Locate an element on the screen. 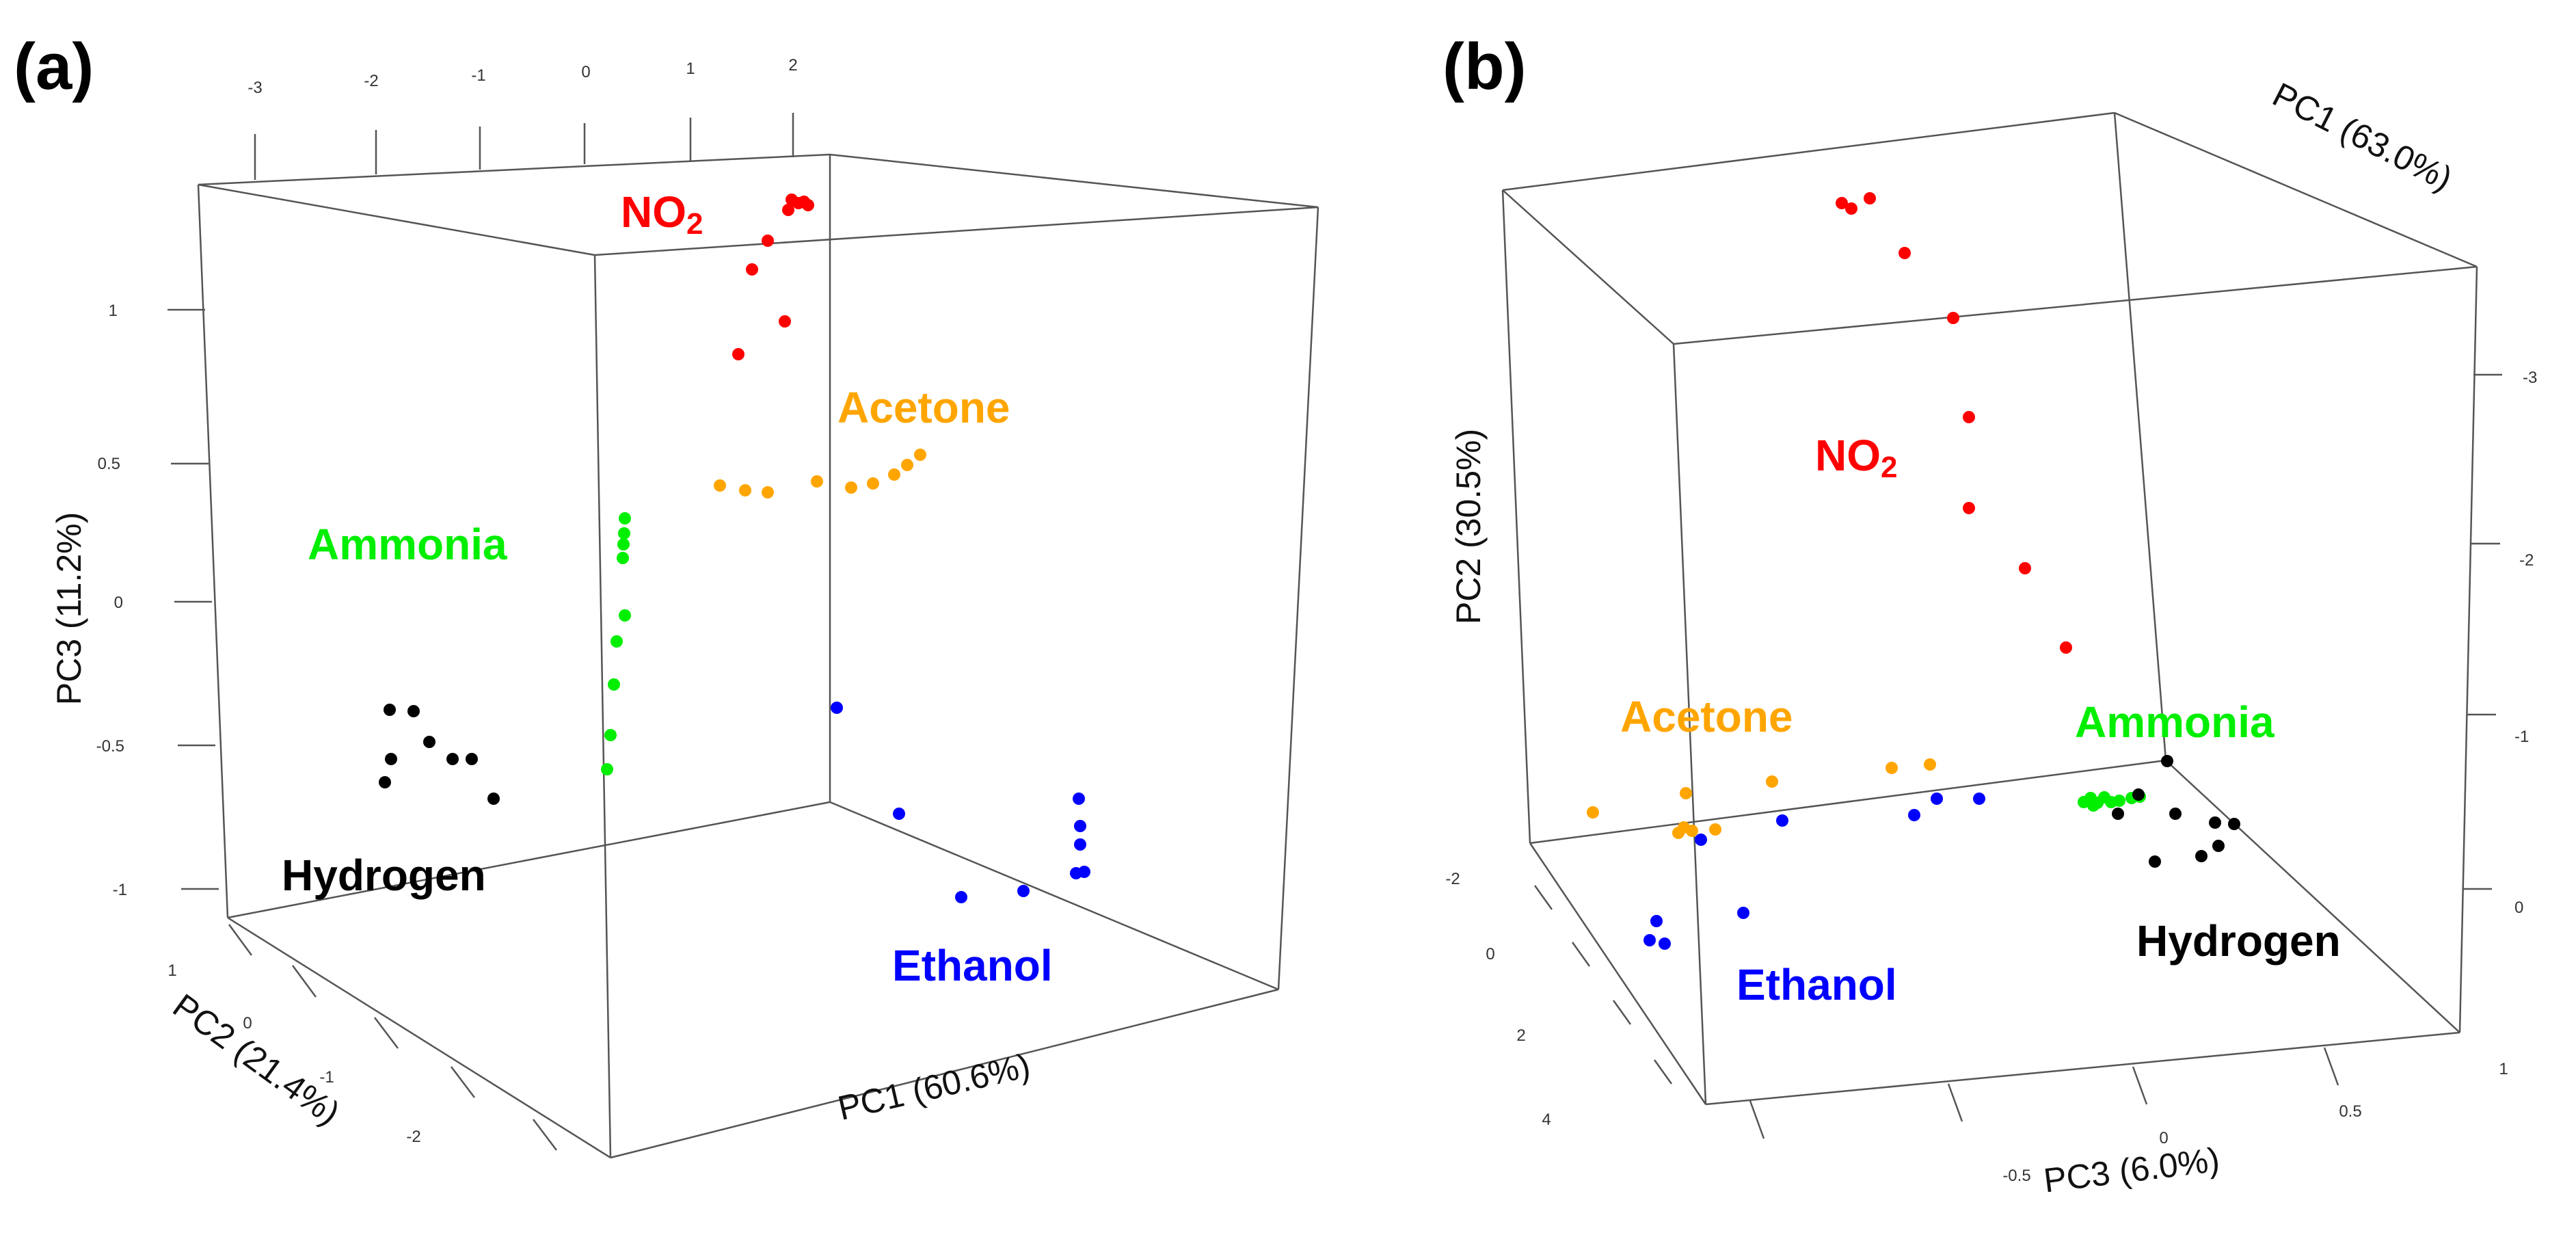 Image resolution: width=2576 pixels, height=1237 pixels. panel-a-series-hydrogen is located at coordinates (439, 754).